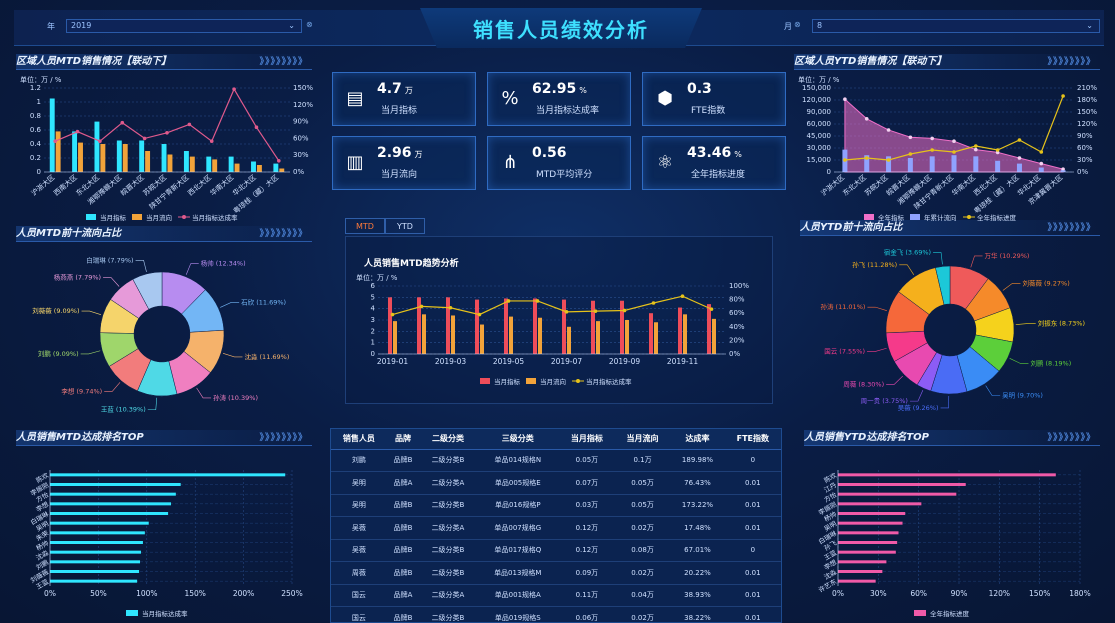  I want to click on x-tick-label: 250%, so click(291, 593).